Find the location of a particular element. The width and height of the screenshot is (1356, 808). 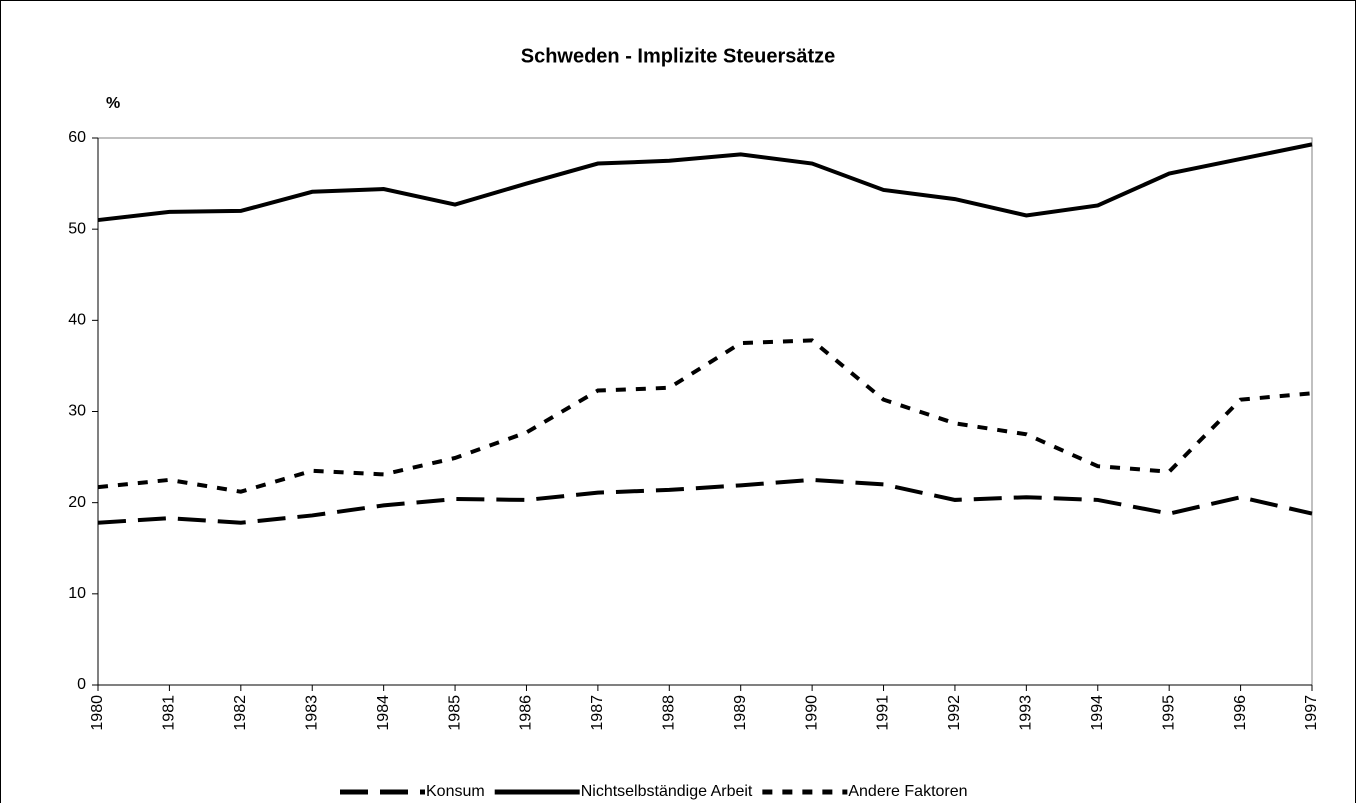

y-axis-label: % is located at coordinates (113, 103).